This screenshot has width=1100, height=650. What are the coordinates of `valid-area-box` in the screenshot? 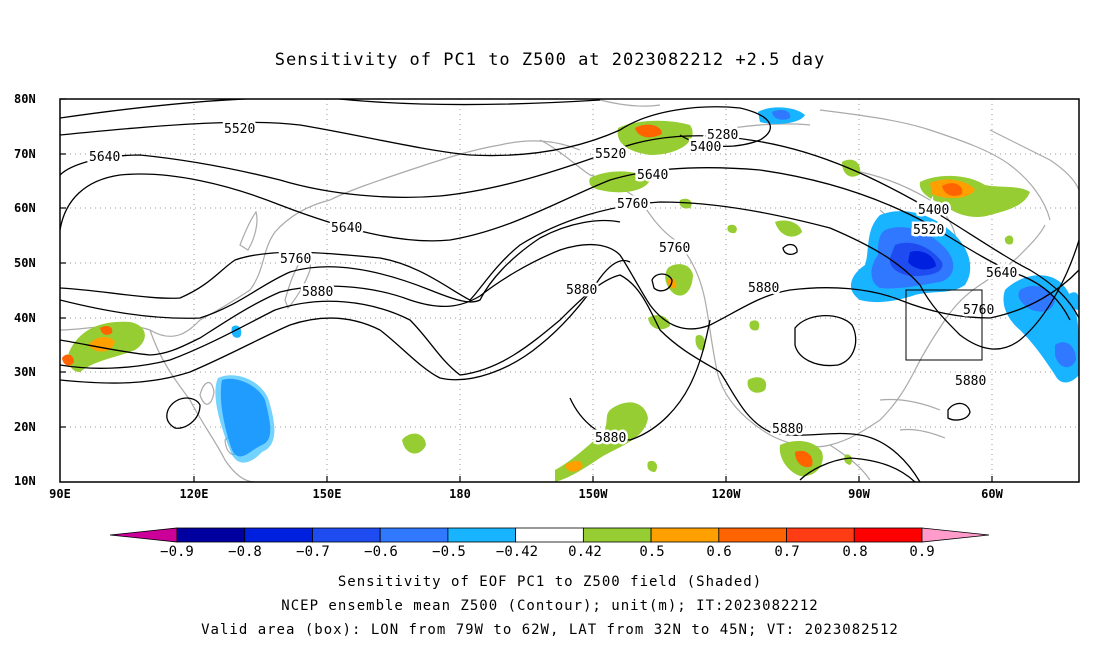 It's located at (944, 325).